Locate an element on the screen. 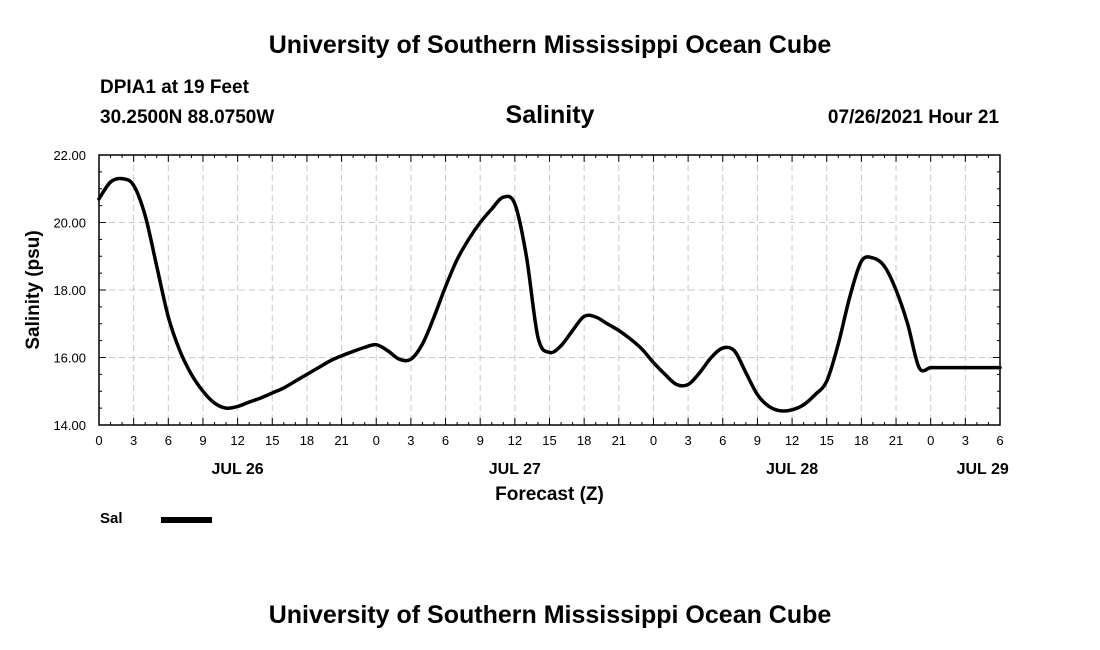  legend-label: Sal is located at coordinates (111, 518).